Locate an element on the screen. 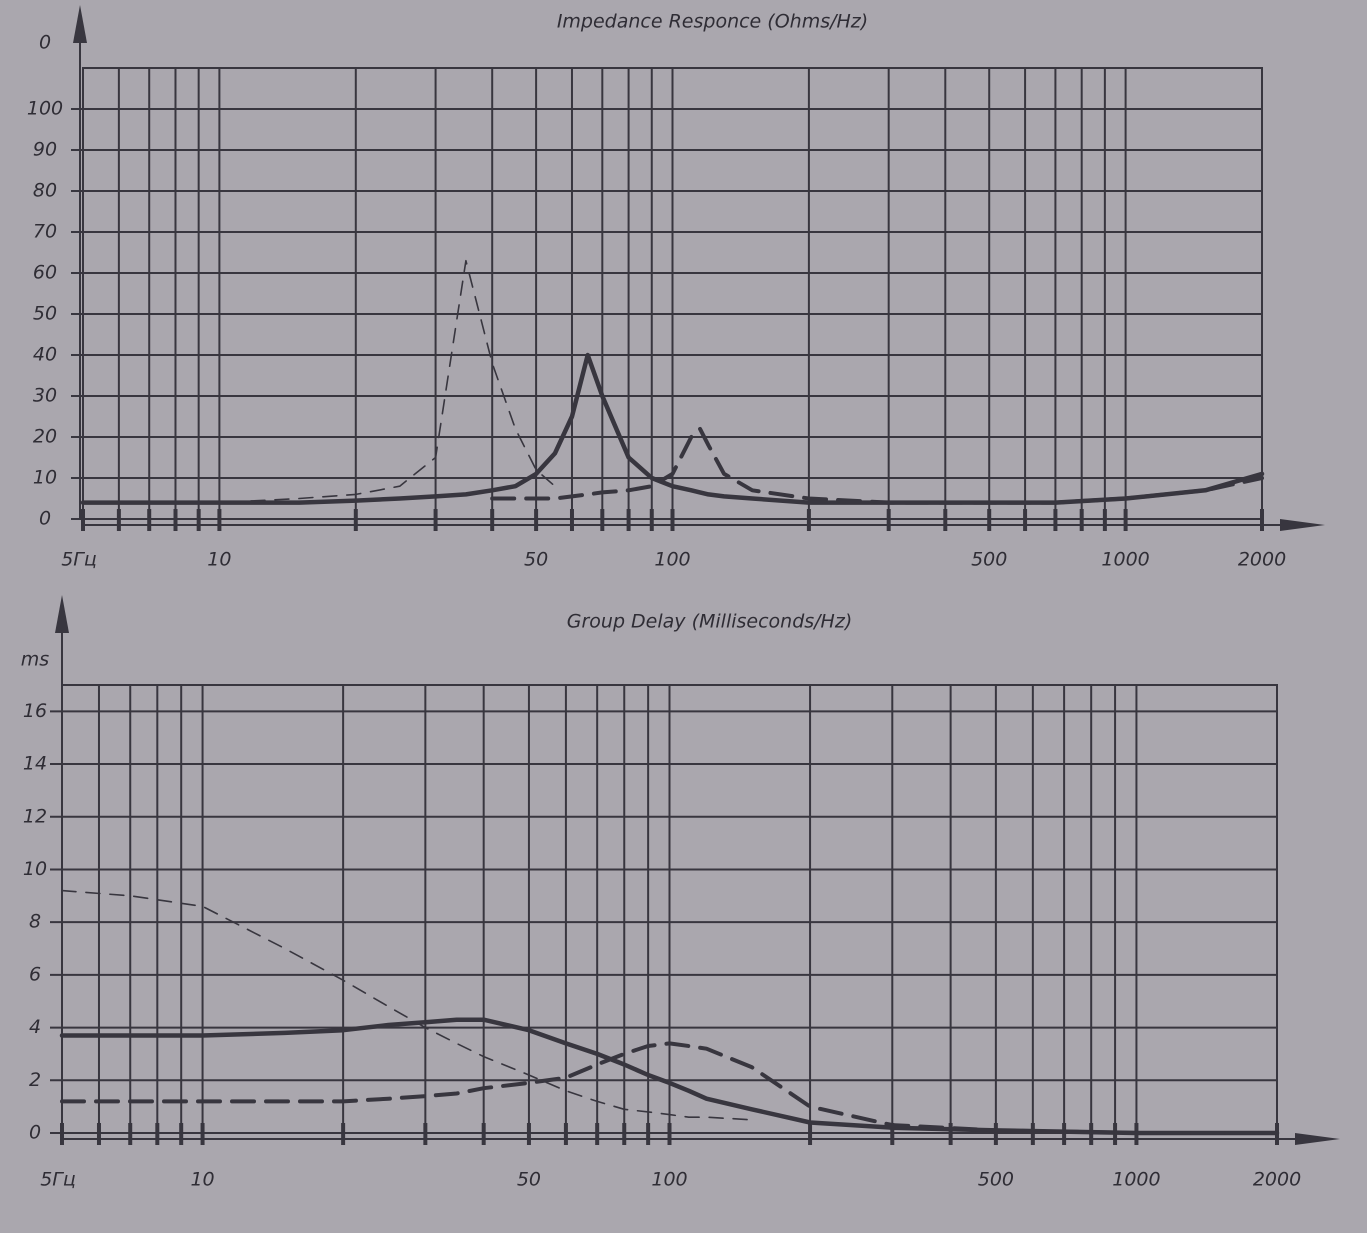 The image size is (1367, 1233). y-tick-label: 50 is located at coordinates (45, 314).